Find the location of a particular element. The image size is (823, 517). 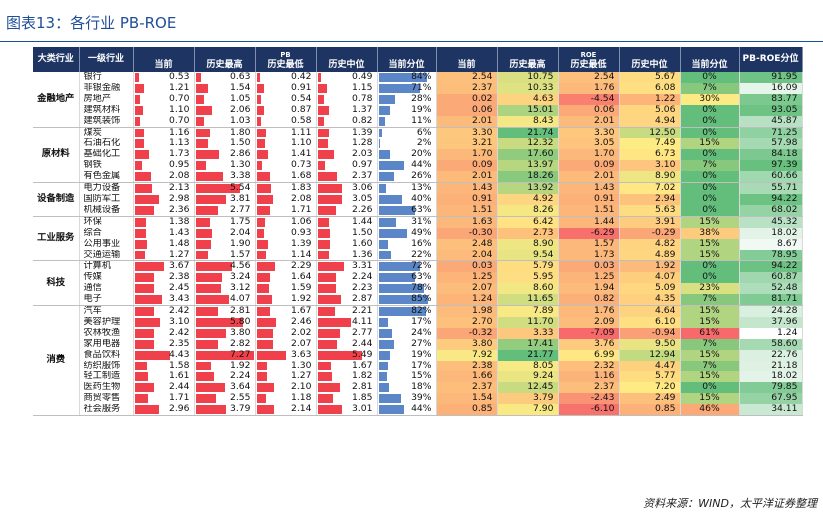

industry-cell: 房地产 is located at coordinates (106, 99).